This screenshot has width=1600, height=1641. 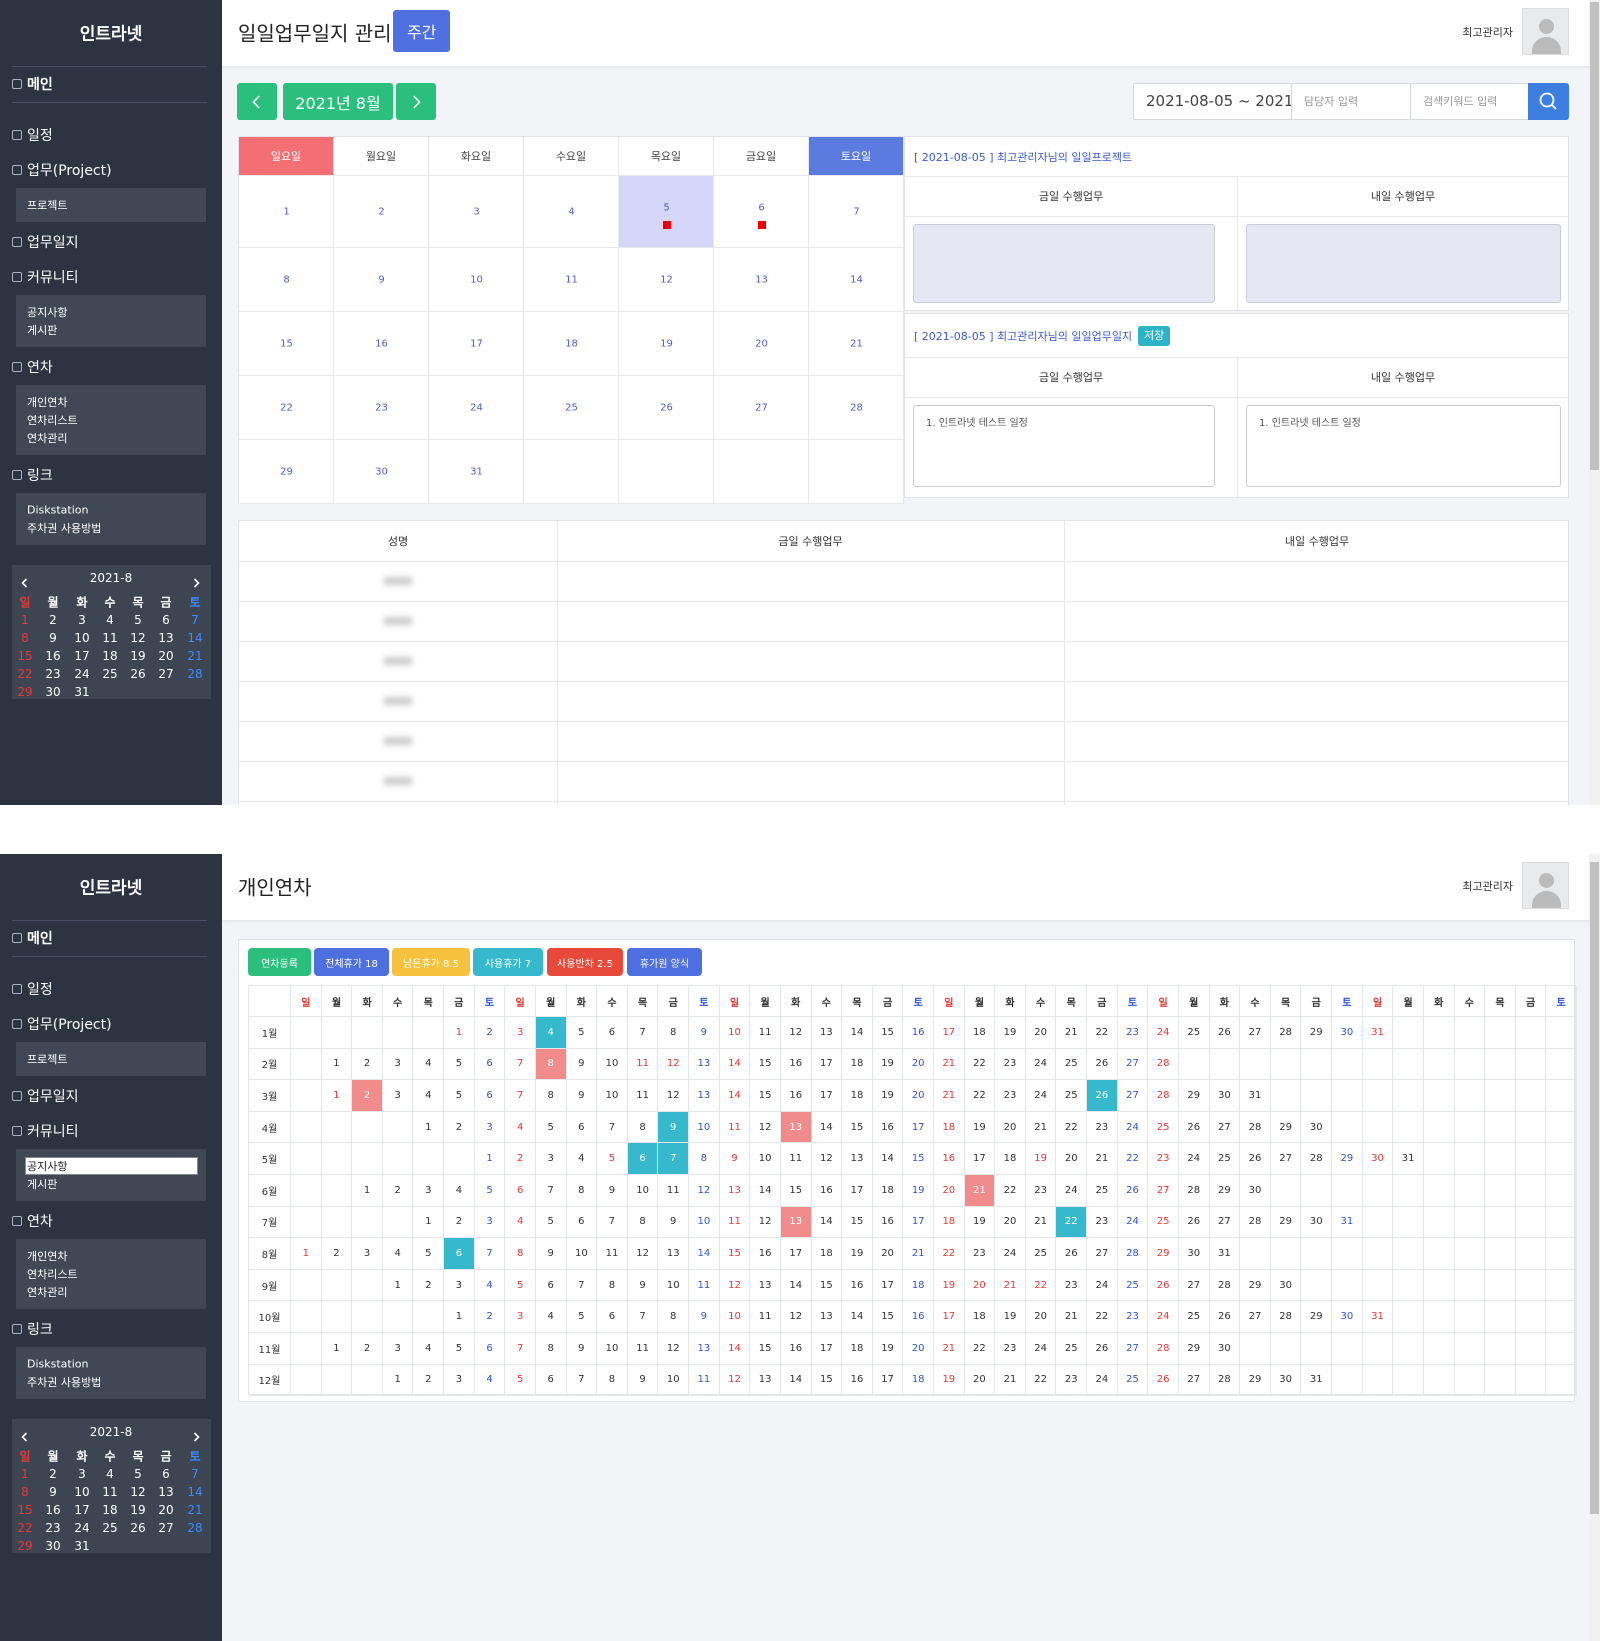 What do you see at coordinates (666, 212) in the screenshot?
I see `day-cell: 5` at bounding box center [666, 212].